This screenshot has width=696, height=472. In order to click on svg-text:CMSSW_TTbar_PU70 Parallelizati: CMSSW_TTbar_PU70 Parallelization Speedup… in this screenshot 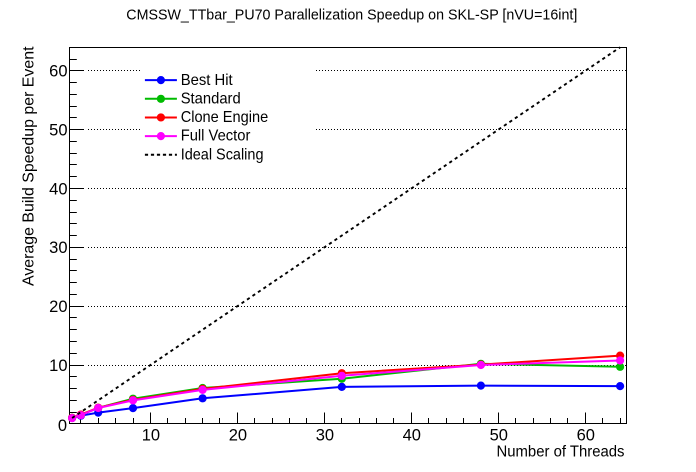, I will do `click(351, 15)`.